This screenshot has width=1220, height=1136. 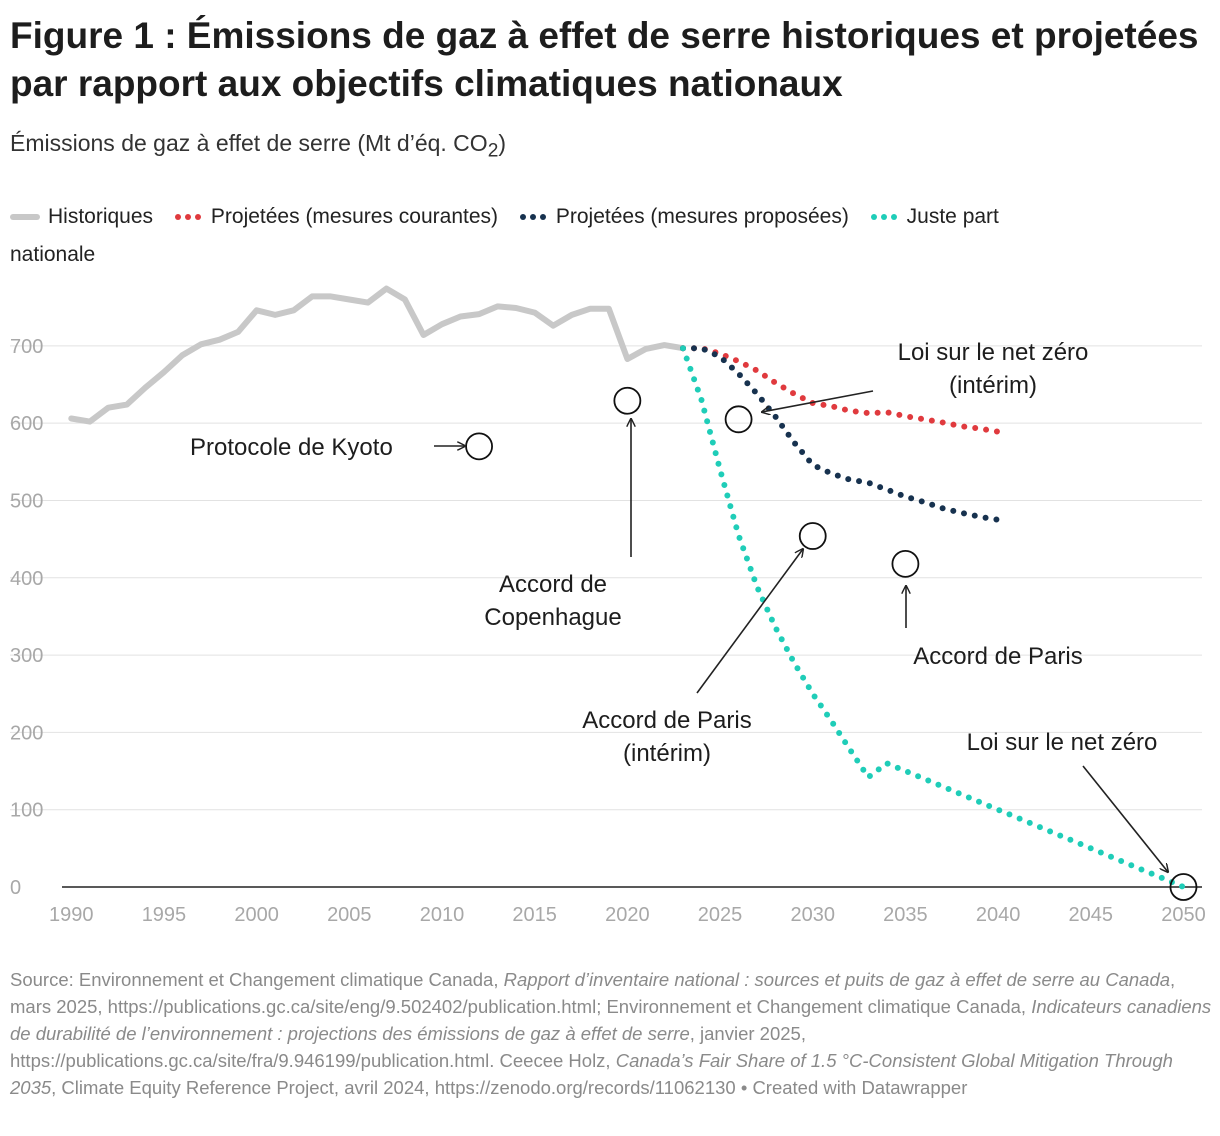 What do you see at coordinates (702, 216) in the screenshot?
I see `legend-label-proposed: Projetées (mesures proposées)` at bounding box center [702, 216].